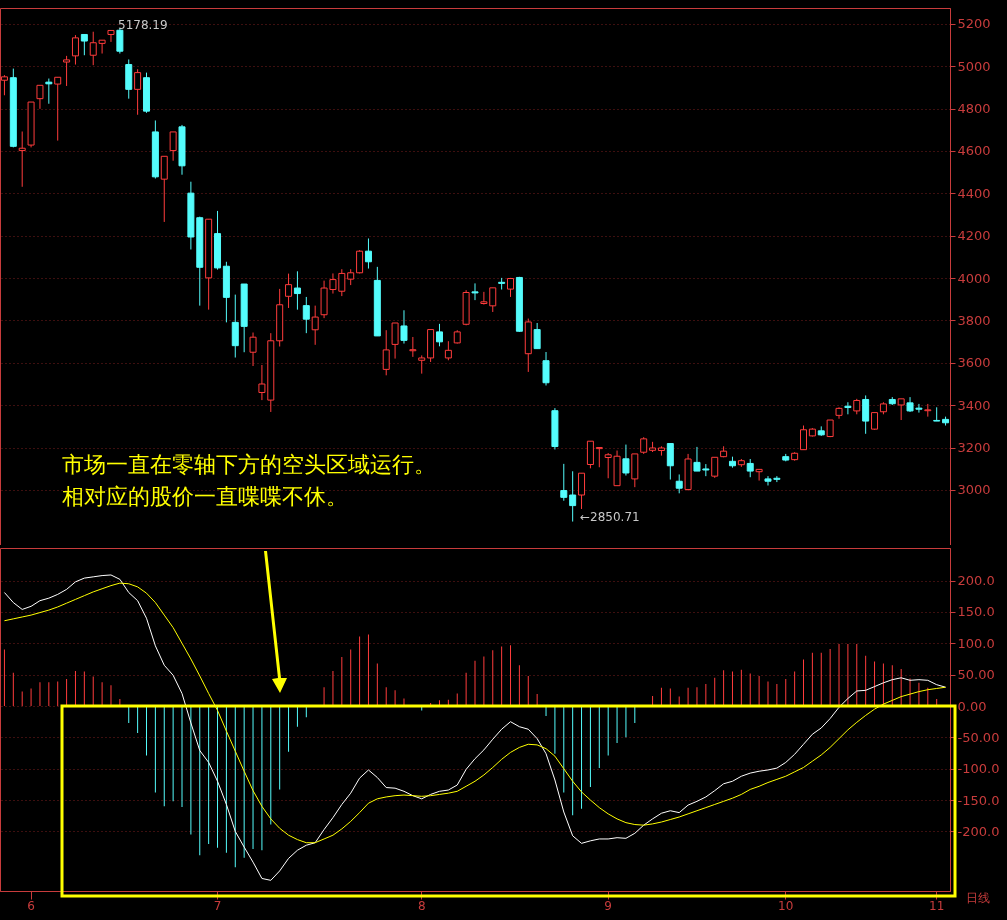 The width and height of the screenshot is (1007, 920). I want to click on x-tick-label: 9, so click(608, 905).